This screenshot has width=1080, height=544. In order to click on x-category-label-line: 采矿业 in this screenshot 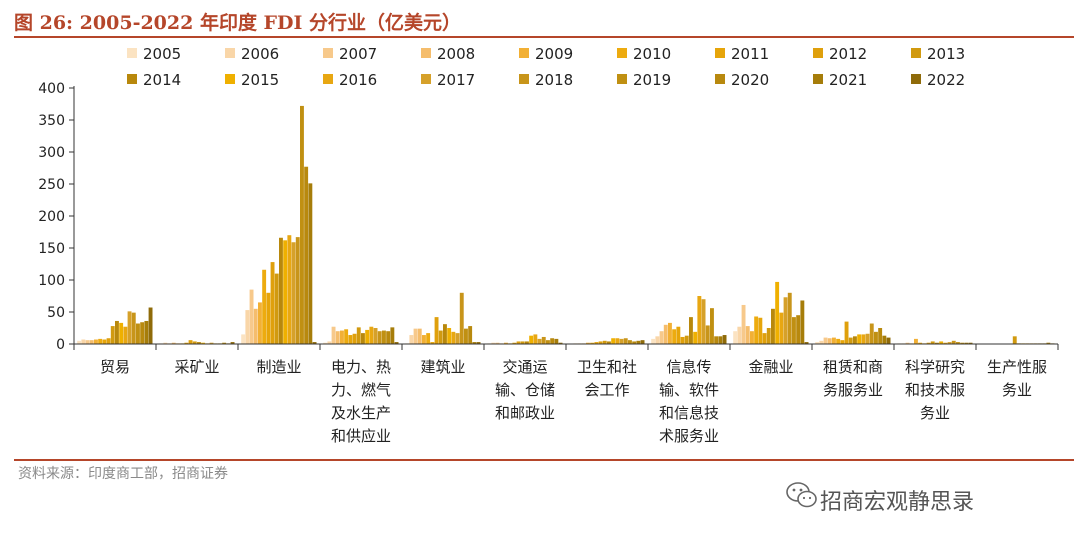, I will do `click(196, 367)`.